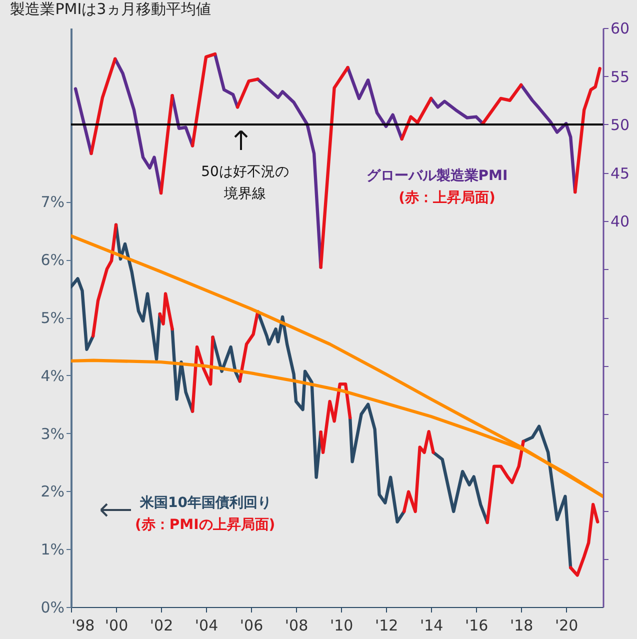 The width and height of the screenshot is (637, 639). I want to click on x-tick-label: '14, so click(432, 625).